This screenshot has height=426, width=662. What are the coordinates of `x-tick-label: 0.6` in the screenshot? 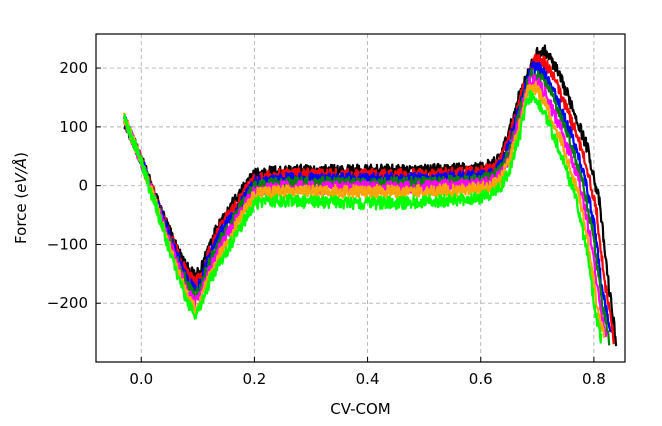 It's located at (481, 379).